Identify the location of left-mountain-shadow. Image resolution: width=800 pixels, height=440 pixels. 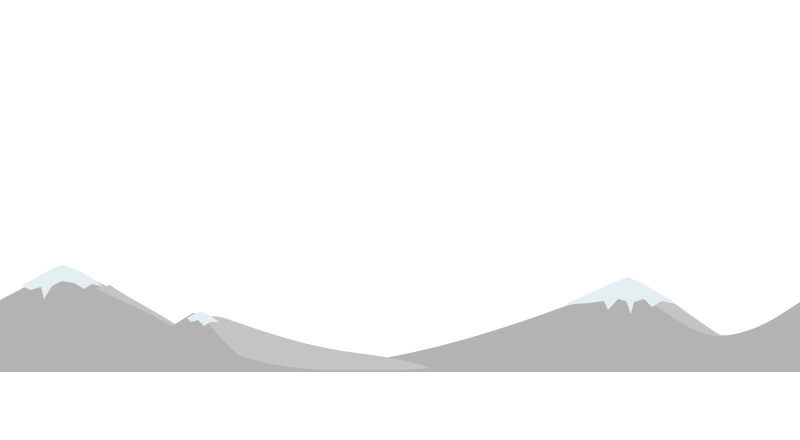
(135, 305).